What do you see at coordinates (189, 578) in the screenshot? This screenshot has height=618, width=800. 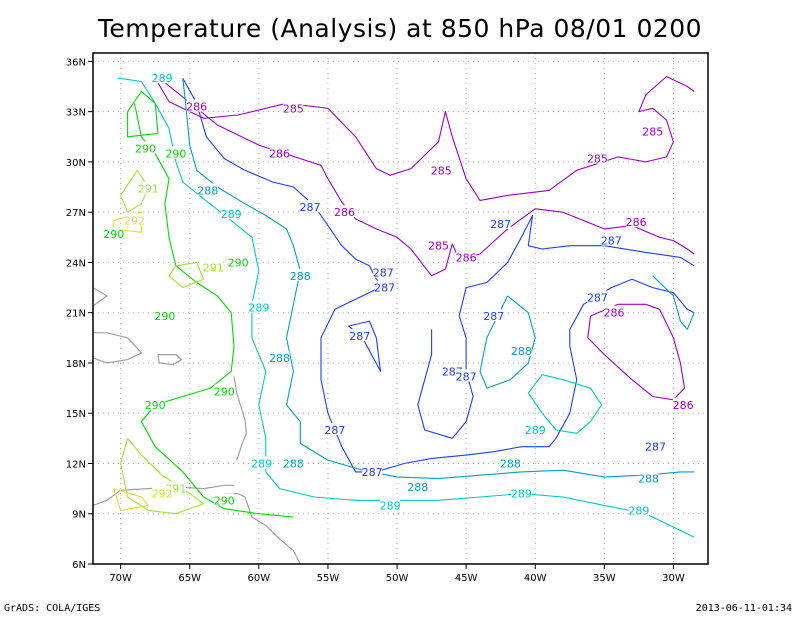 I see `x-tick-label: 65W` at bounding box center [189, 578].